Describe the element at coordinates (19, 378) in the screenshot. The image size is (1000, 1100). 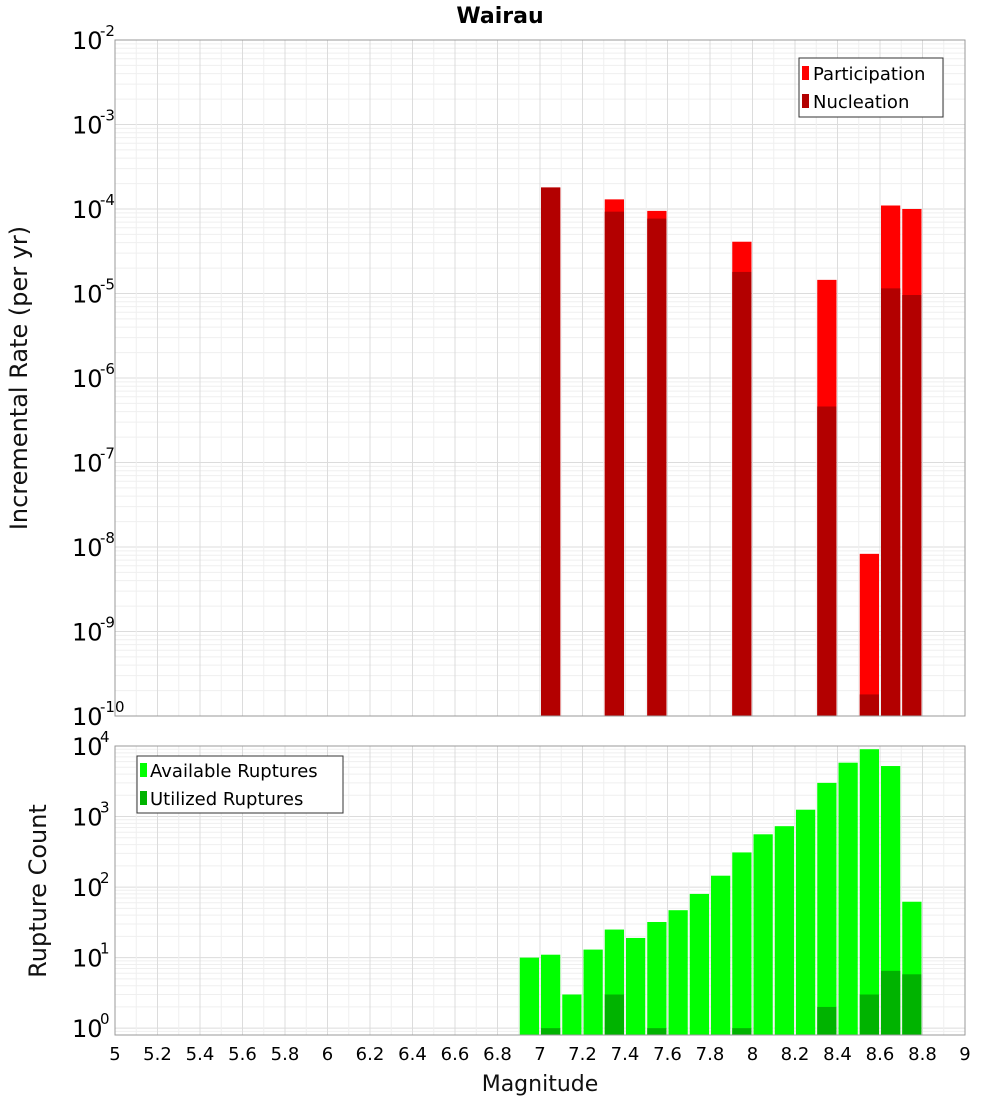
I see `top-y-axis-label: Incremental Rate (per yr)` at that location.